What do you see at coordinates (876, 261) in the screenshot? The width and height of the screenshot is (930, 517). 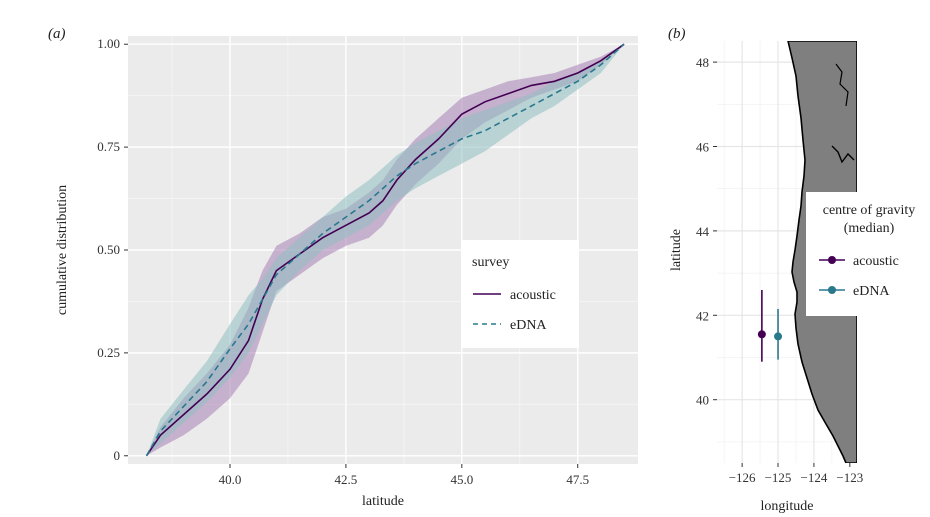 I see `panel-b-legend-label-acoustic: acoustic` at bounding box center [876, 261].